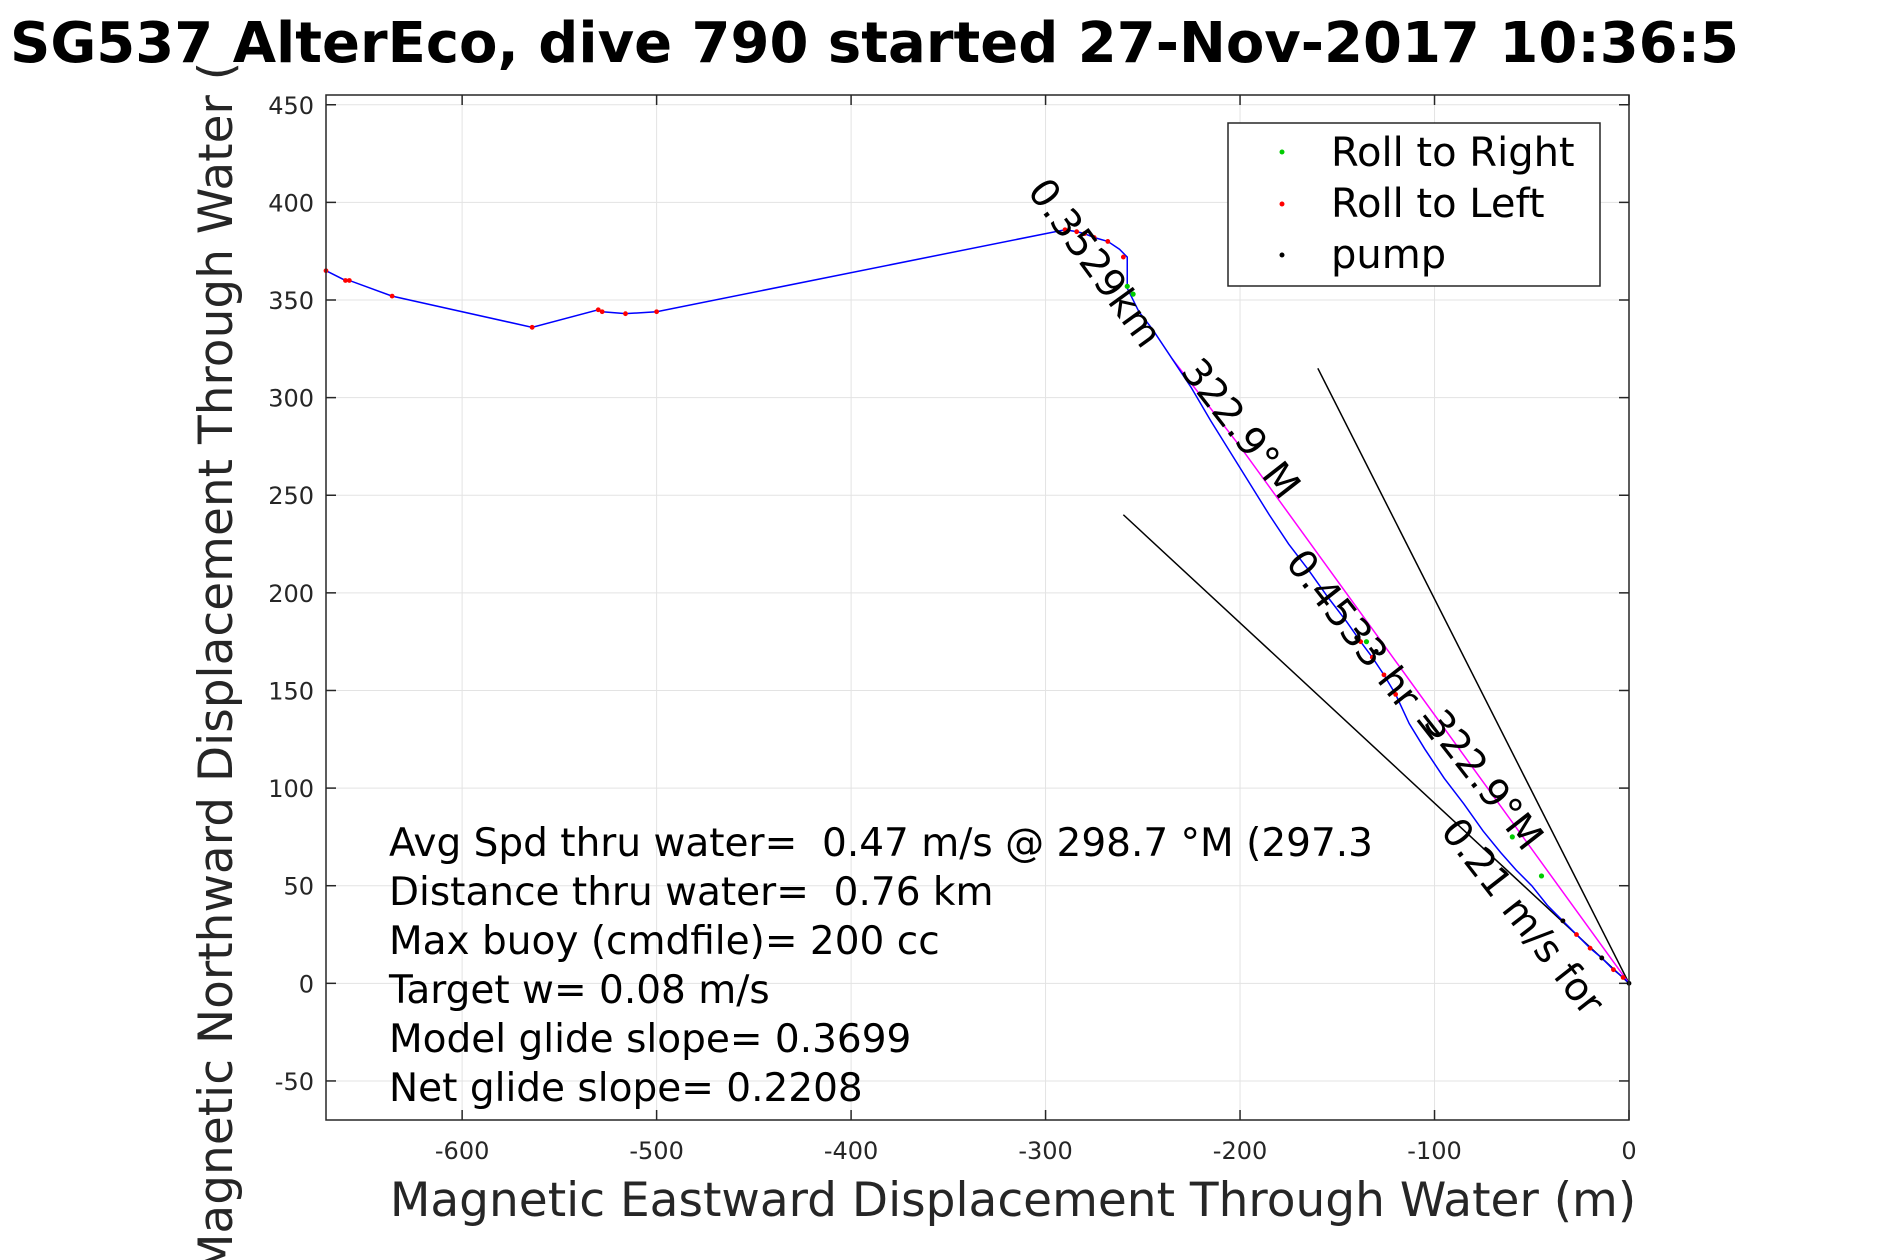 The height and width of the screenshot is (1260, 1890). Describe the element at coordinates (1628, 1151) in the screenshot. I see `x-tick-label: 0` at that location.